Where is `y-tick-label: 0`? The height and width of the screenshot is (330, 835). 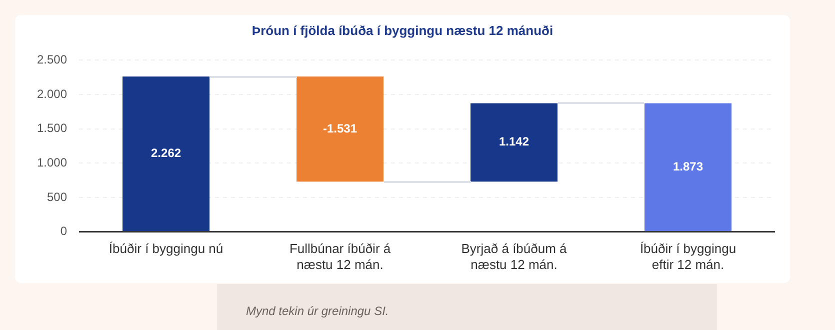
y-tick-label: 0 is located at coordinates (64, 231).